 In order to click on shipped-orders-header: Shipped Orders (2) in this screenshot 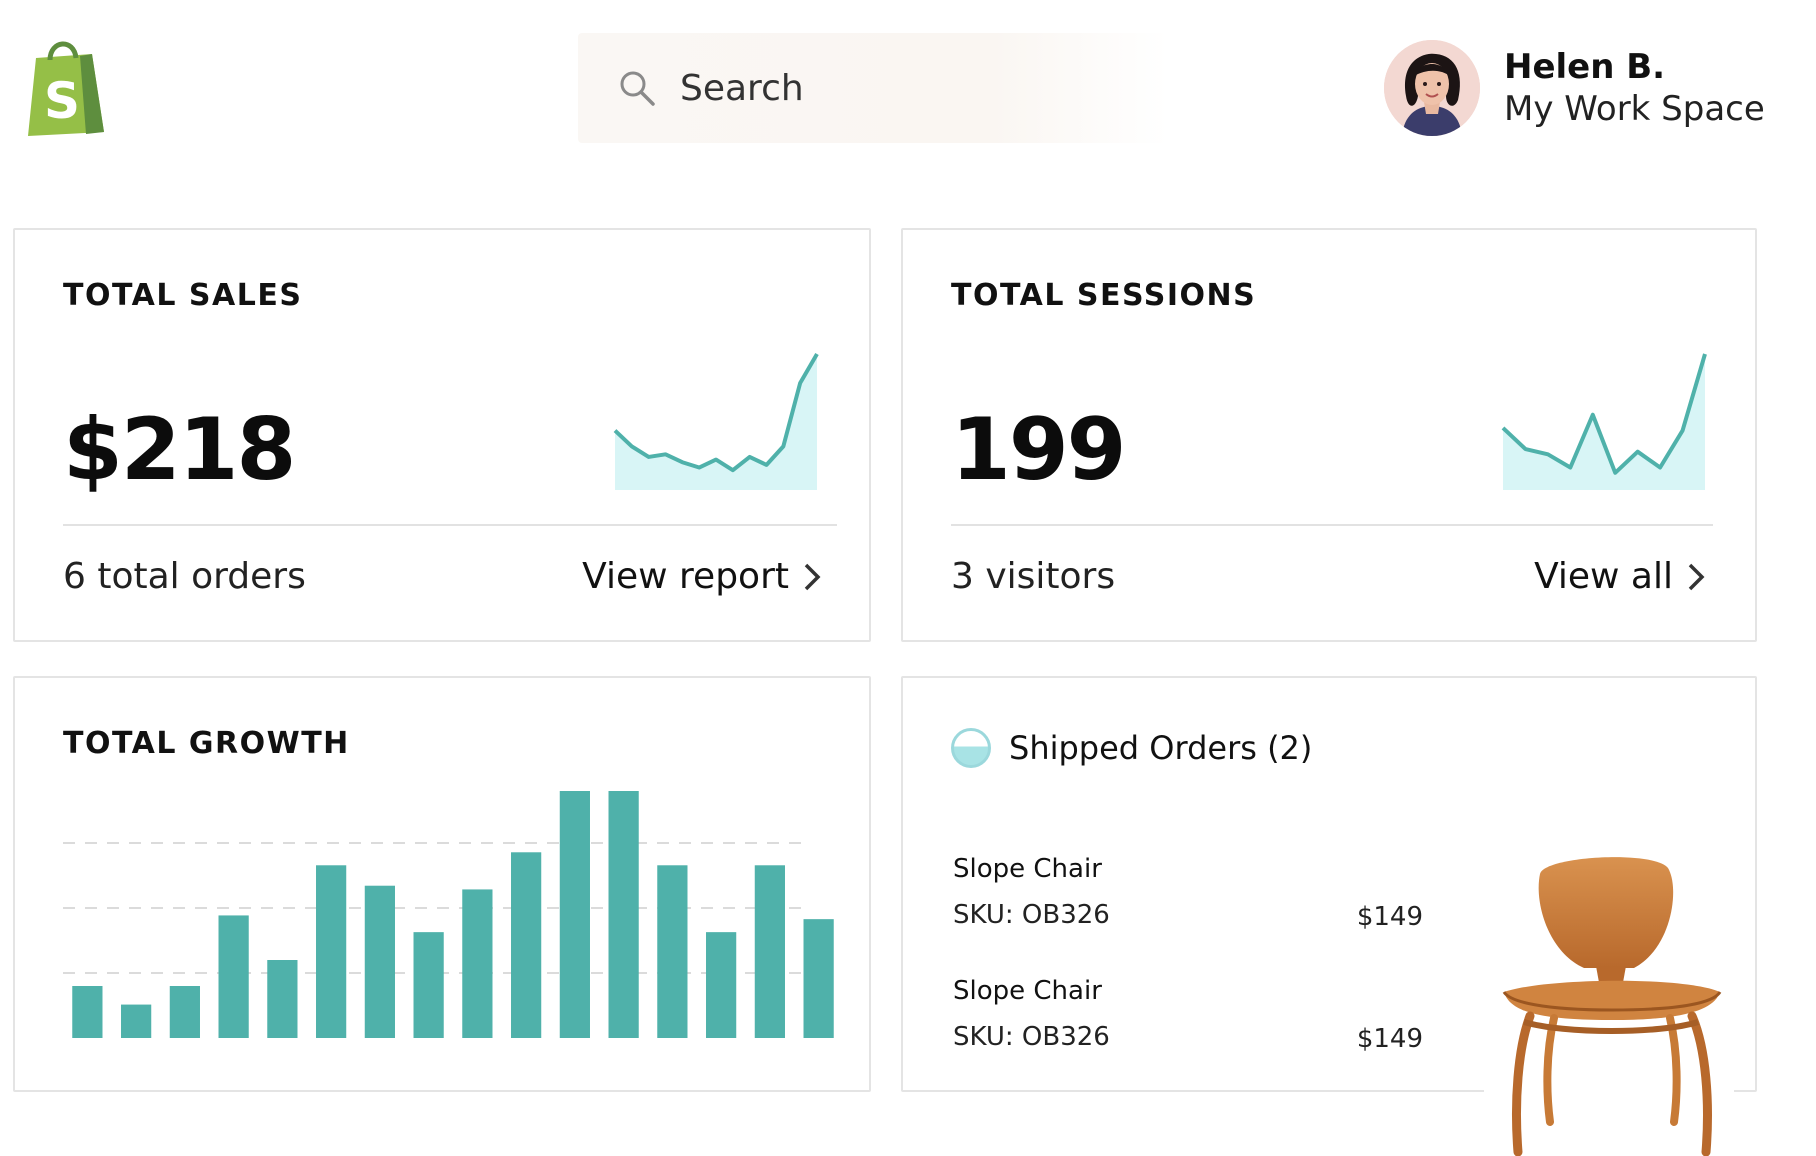, I will do `click(1131, 748)`.